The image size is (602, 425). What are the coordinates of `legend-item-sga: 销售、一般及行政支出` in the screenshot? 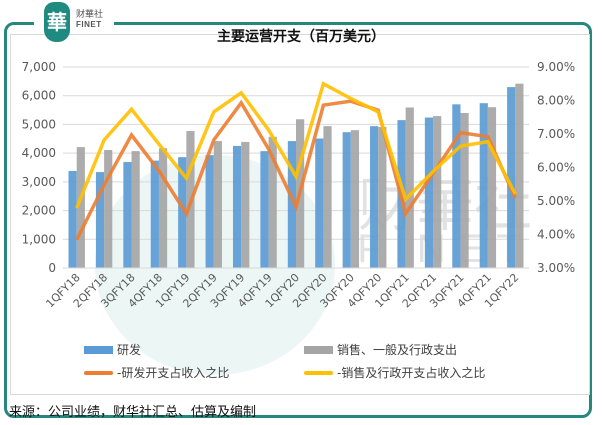 It's located at (380, 349).